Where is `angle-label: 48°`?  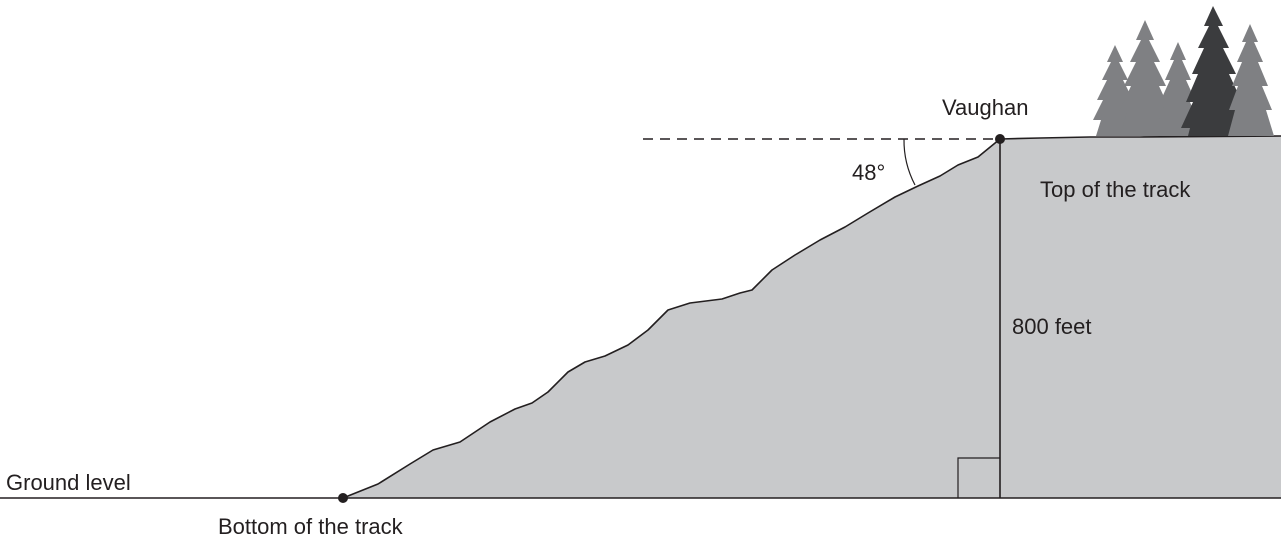
angle-label: 48° is located at coordinates (868, 172).